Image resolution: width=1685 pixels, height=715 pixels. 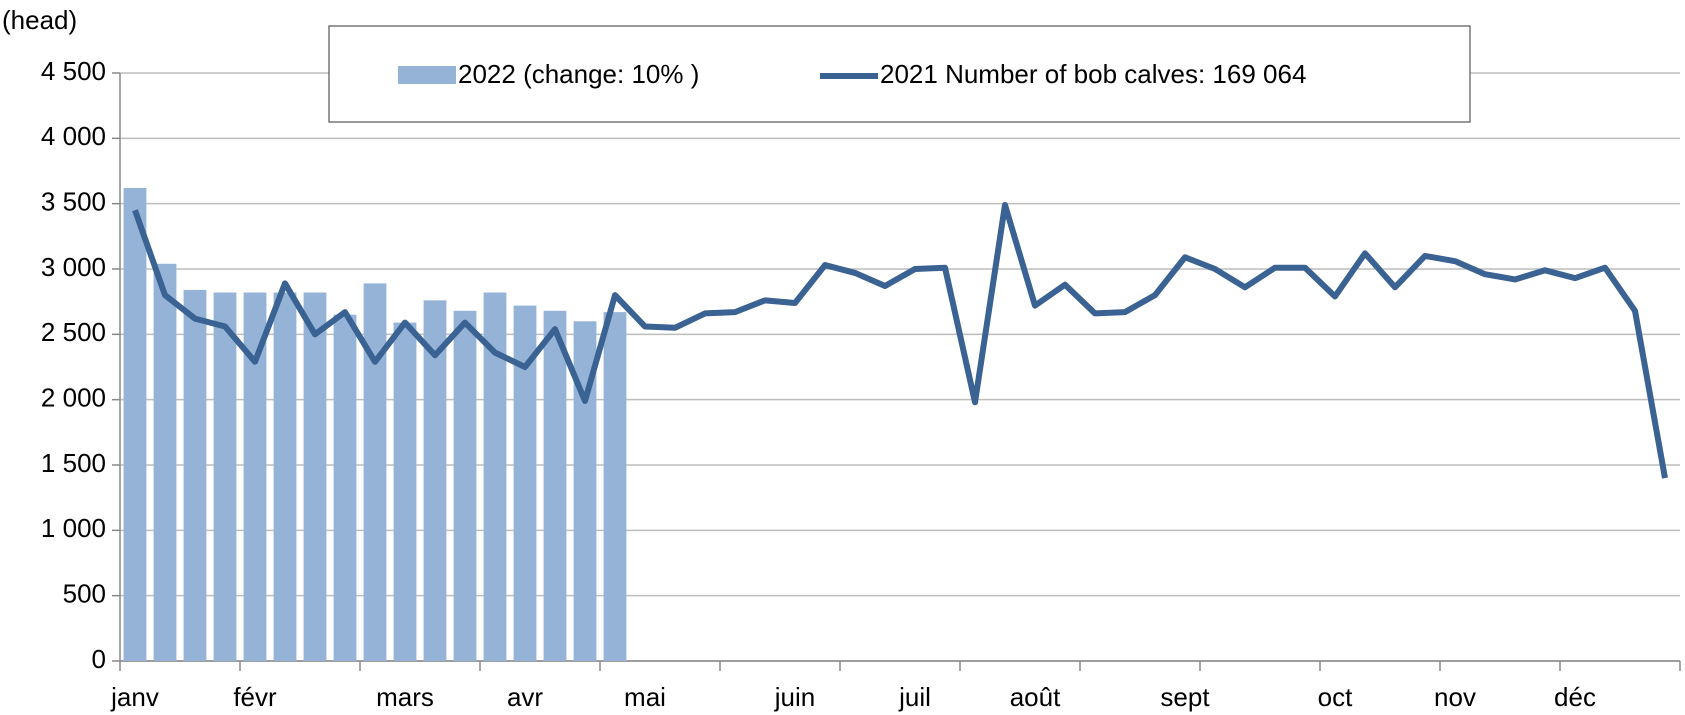 What do you see at coordinates (73, 332) in the screenshot?
I see `y-tick-label: 2 500` at bounding box center [73, 332].